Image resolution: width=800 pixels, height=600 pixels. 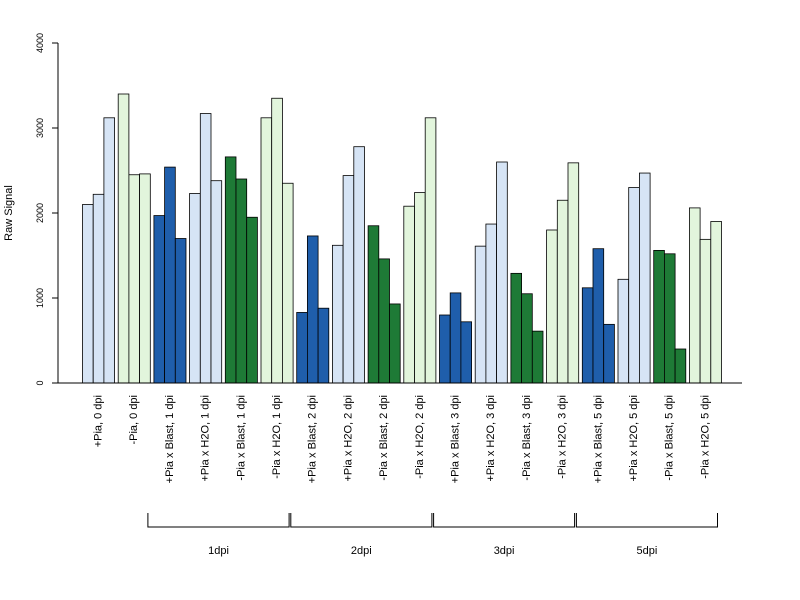 I want to click on y-axis: 0 1000 2000 3000 4000, so click(x=47, y=209).